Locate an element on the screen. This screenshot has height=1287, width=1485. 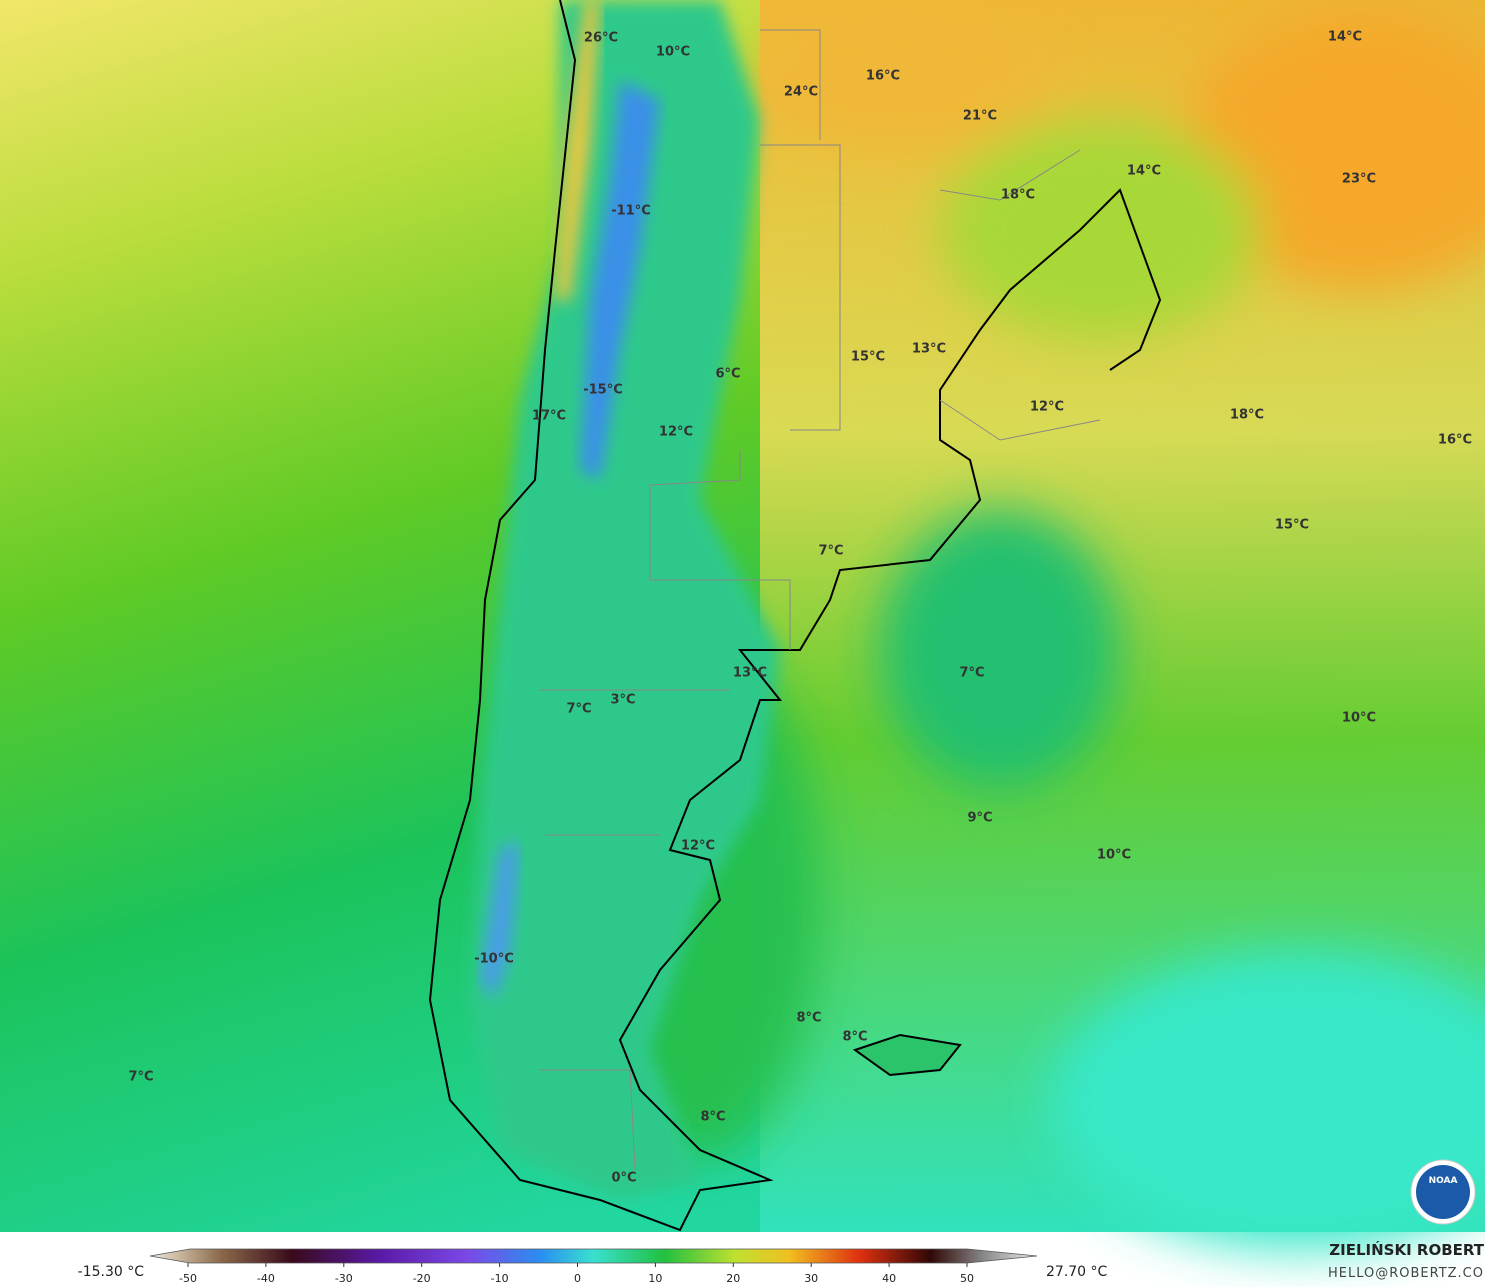
colorbar-tick-label: 40 is located at coordinates (889, 1278).